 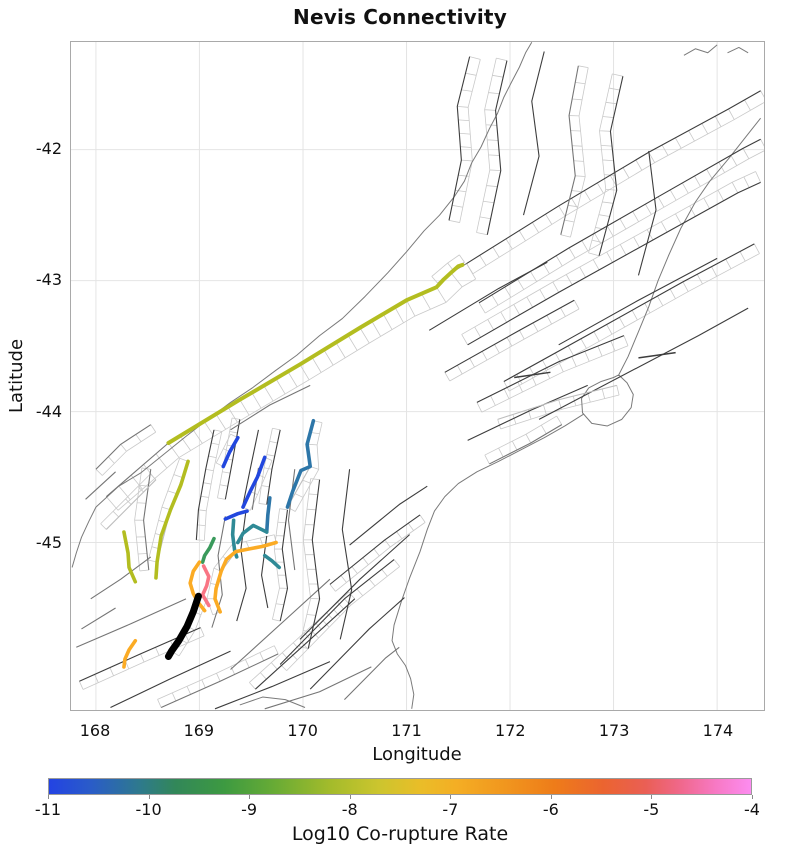 What do you see at coordinates (400, 17) in the screenshot?
I see `chart-title: Nevis Connectivity` at bounding box center [400, 17].